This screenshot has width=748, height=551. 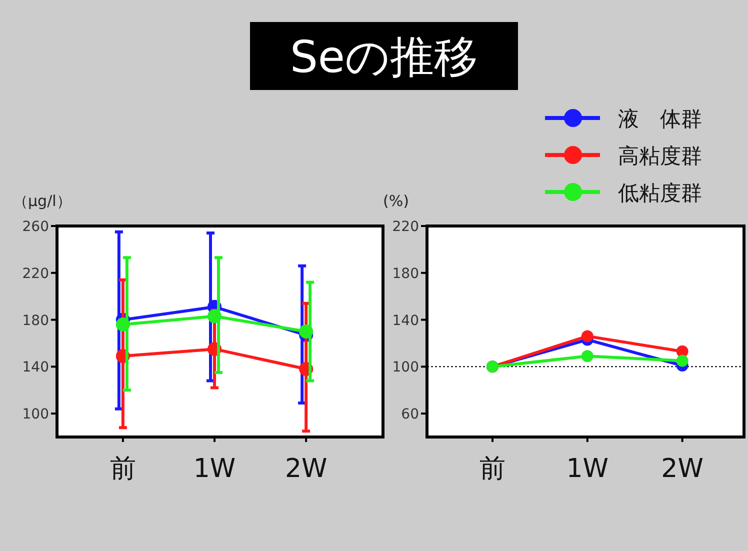 What do you see at coordinates (660, 119) in the screenshot?
I see `legend-label: 液 体群` at bounding box center [660, 119].